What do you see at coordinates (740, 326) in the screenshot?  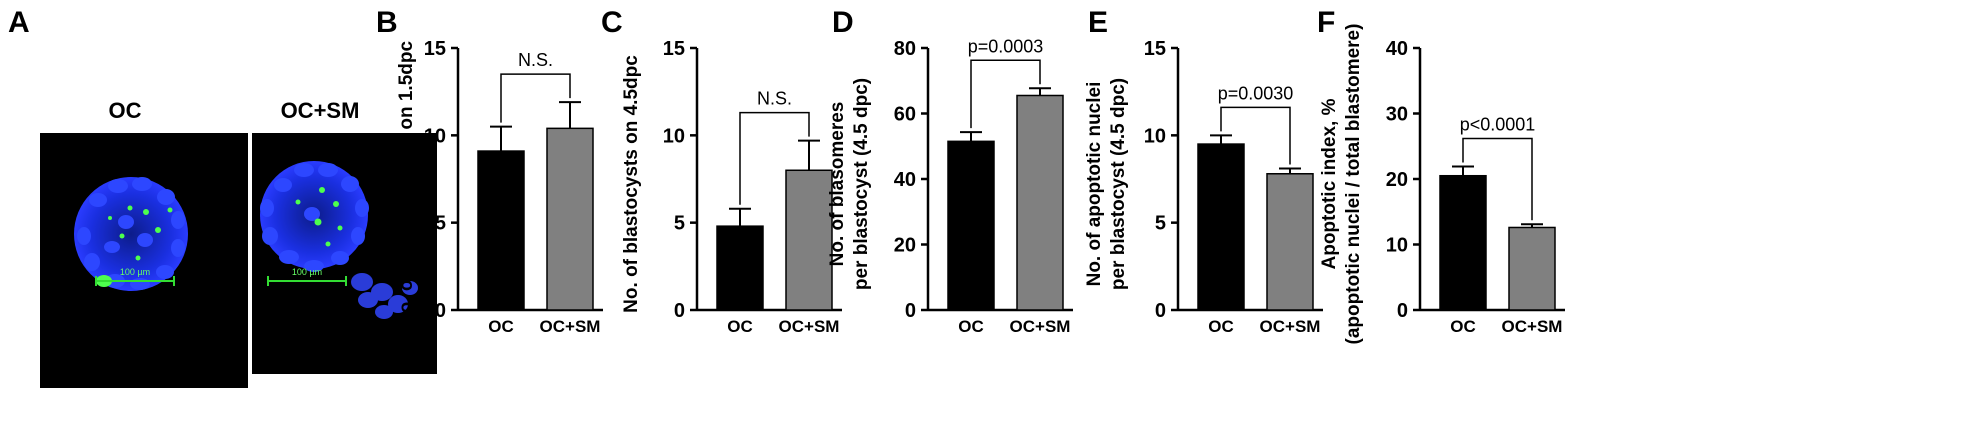 I see `x-category-label-c: OC` at bounding box center [740, 326].